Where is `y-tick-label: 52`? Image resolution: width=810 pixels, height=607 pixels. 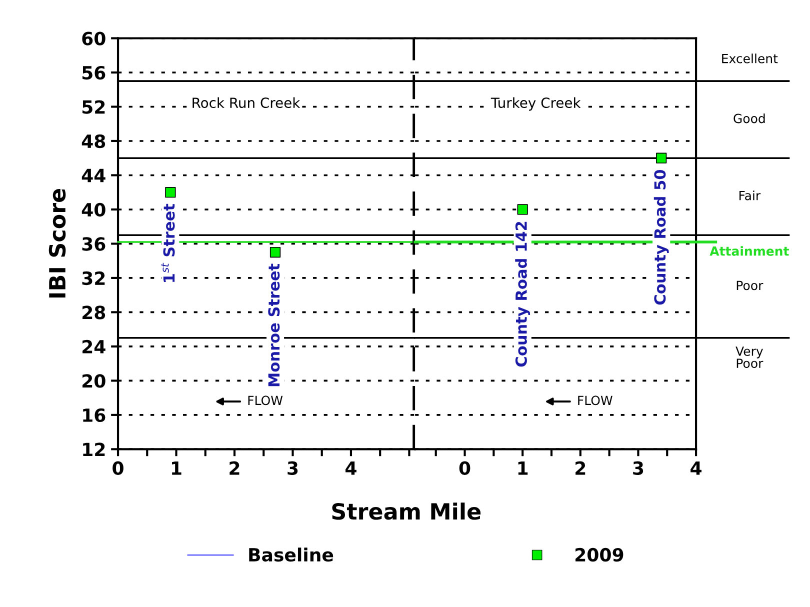
y-tick-label: 52 is located at coordinates (93, 107).